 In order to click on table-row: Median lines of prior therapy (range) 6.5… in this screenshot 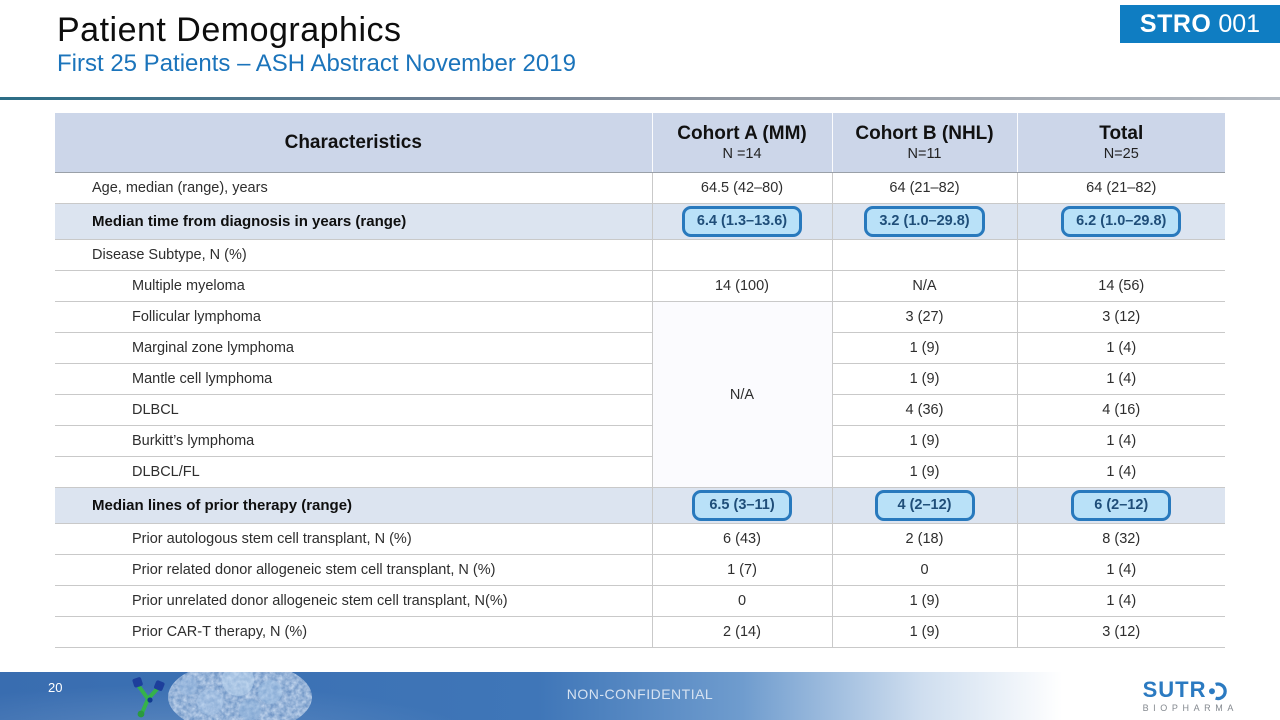, I will do `click(640, 505)`.